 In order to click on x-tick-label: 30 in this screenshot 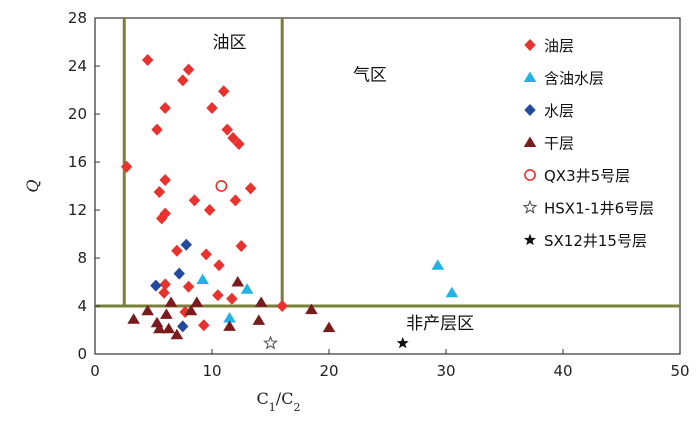, I will do `click(445, 371)`.